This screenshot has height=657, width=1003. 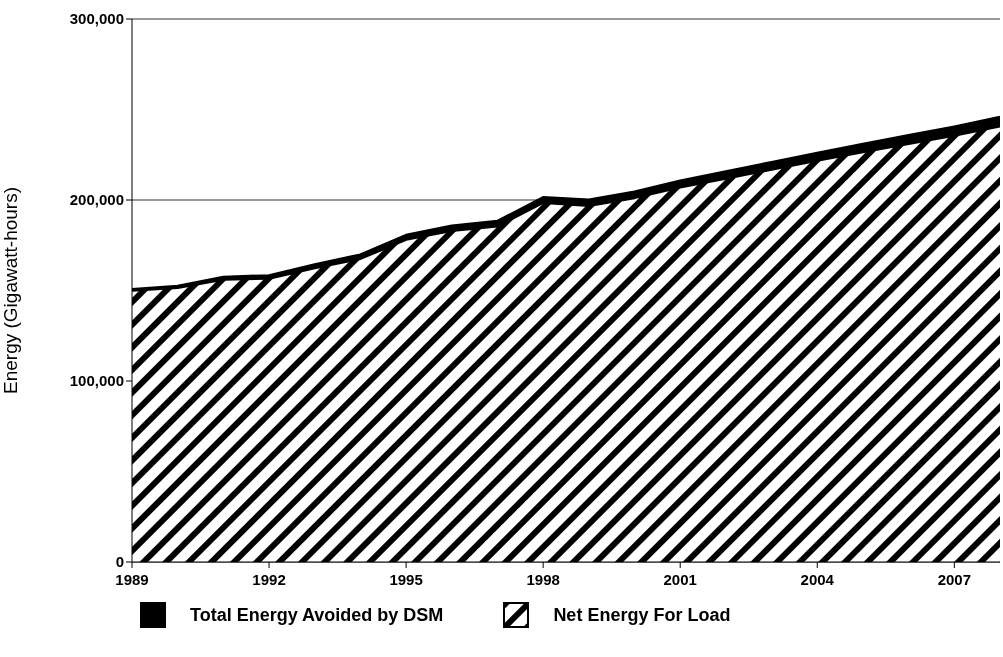 What do you see at coordinates (680, 579) in the screenshot?
I see `x-tick-label: 2001` at bounding box center [680, 579].